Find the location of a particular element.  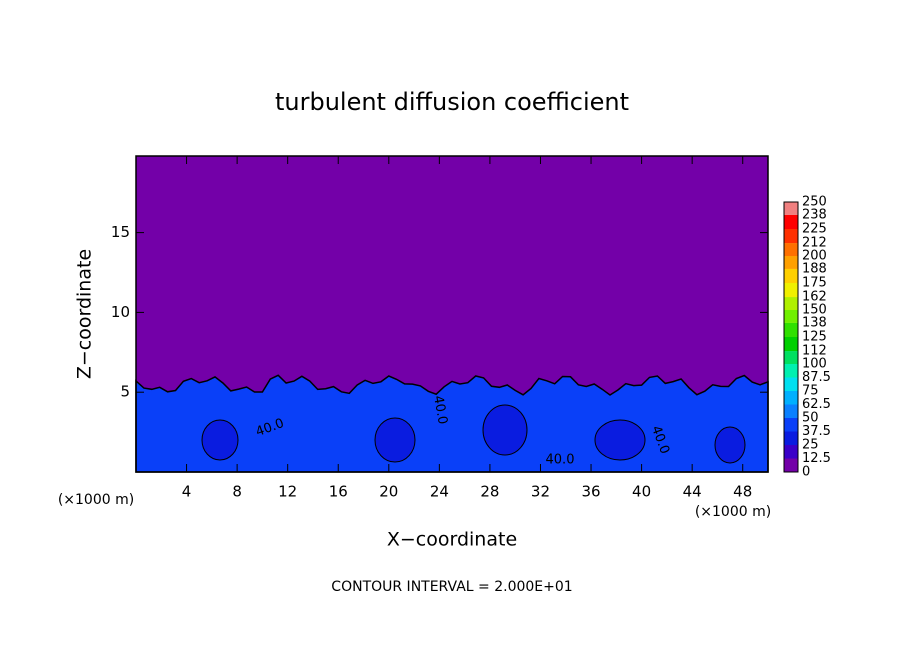

chart-title: turbulent diffusion coefficient is located at coordinates (452, 102).